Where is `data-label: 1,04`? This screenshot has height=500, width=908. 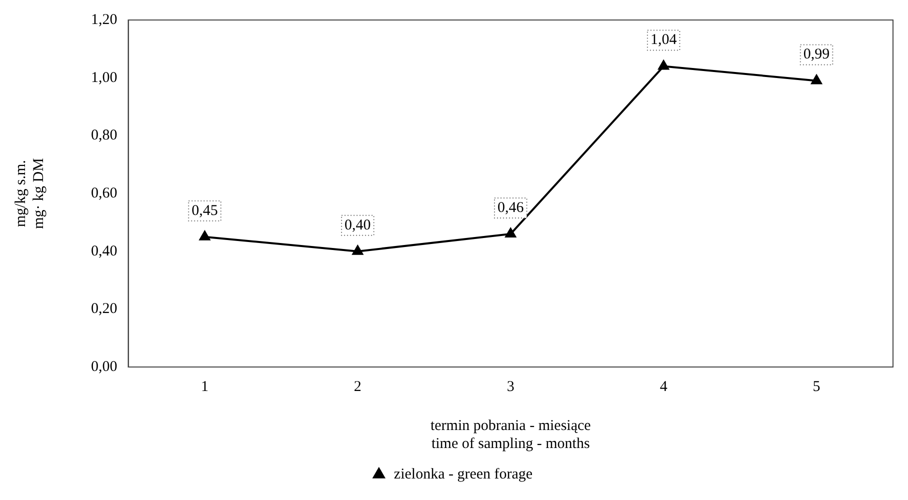 data-label: 1,04 is located at coordinates (664, 40).